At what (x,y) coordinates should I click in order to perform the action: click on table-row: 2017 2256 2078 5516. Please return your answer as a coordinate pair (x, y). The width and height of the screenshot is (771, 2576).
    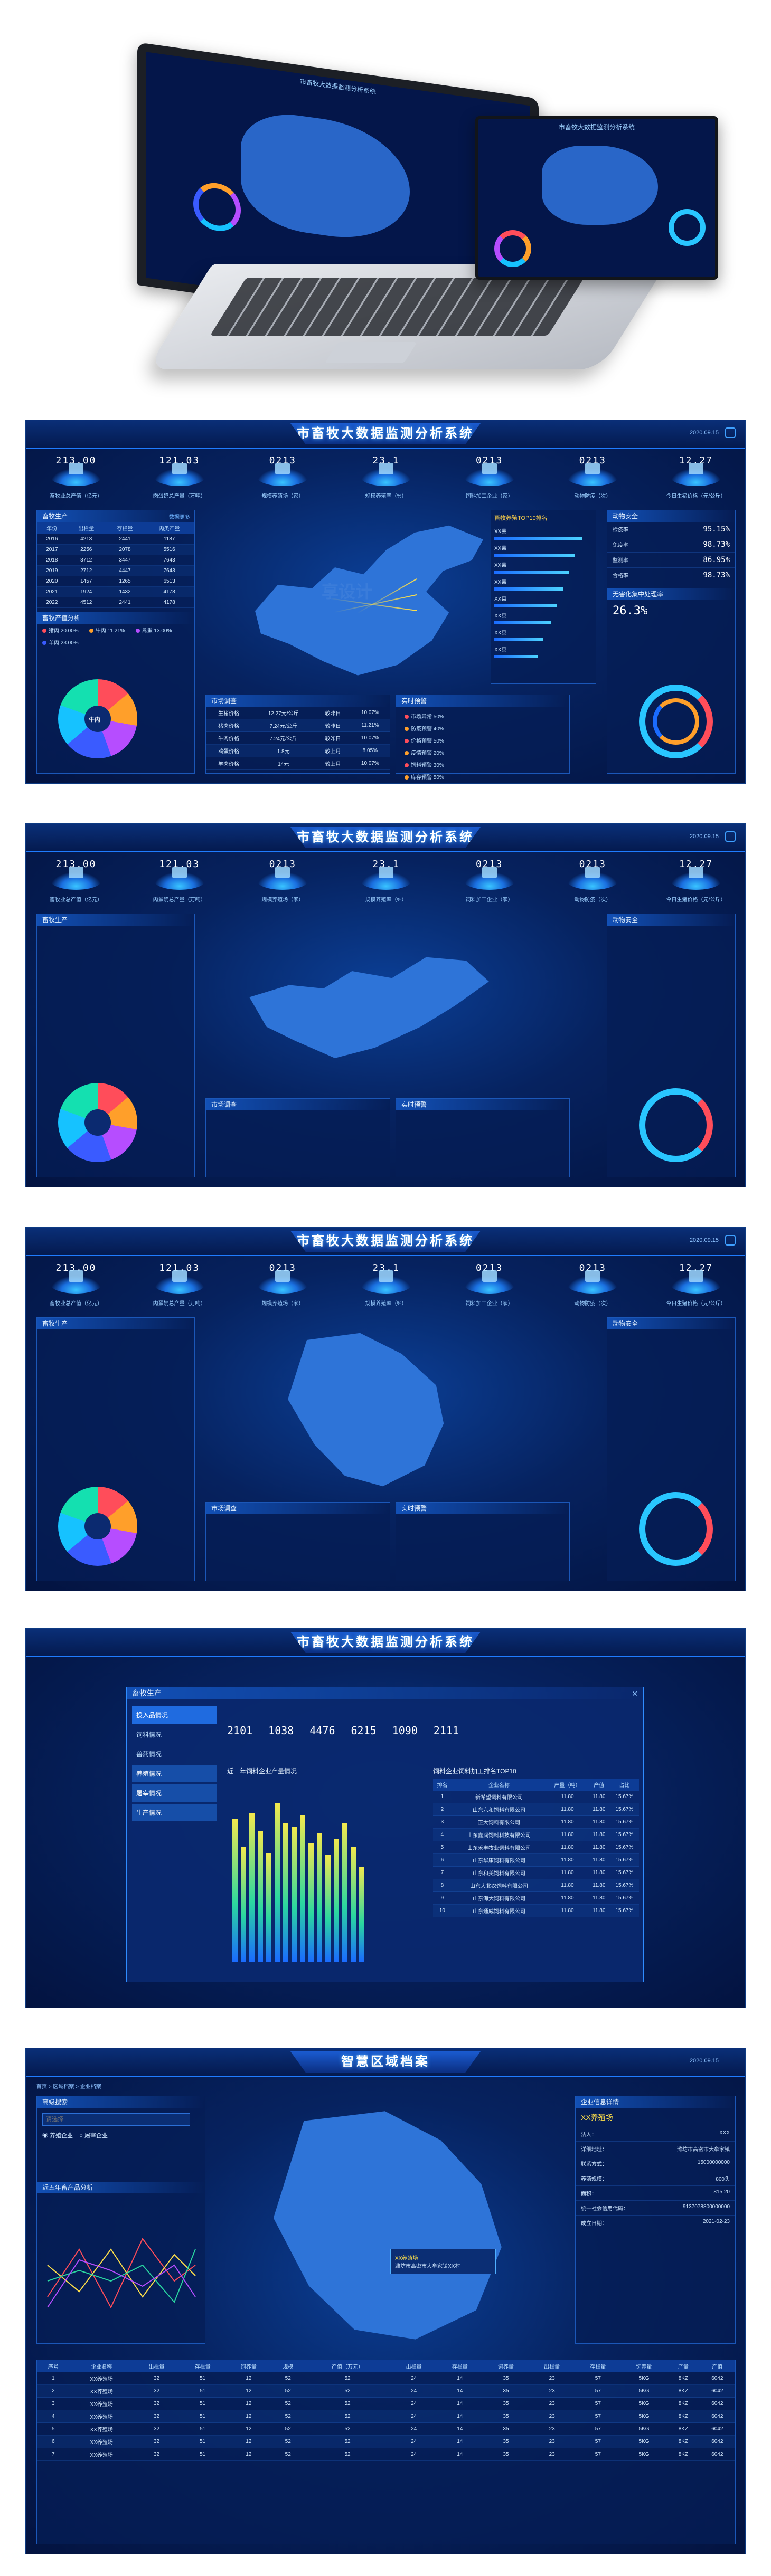
    Looking at the image, I should click on (115, 549).